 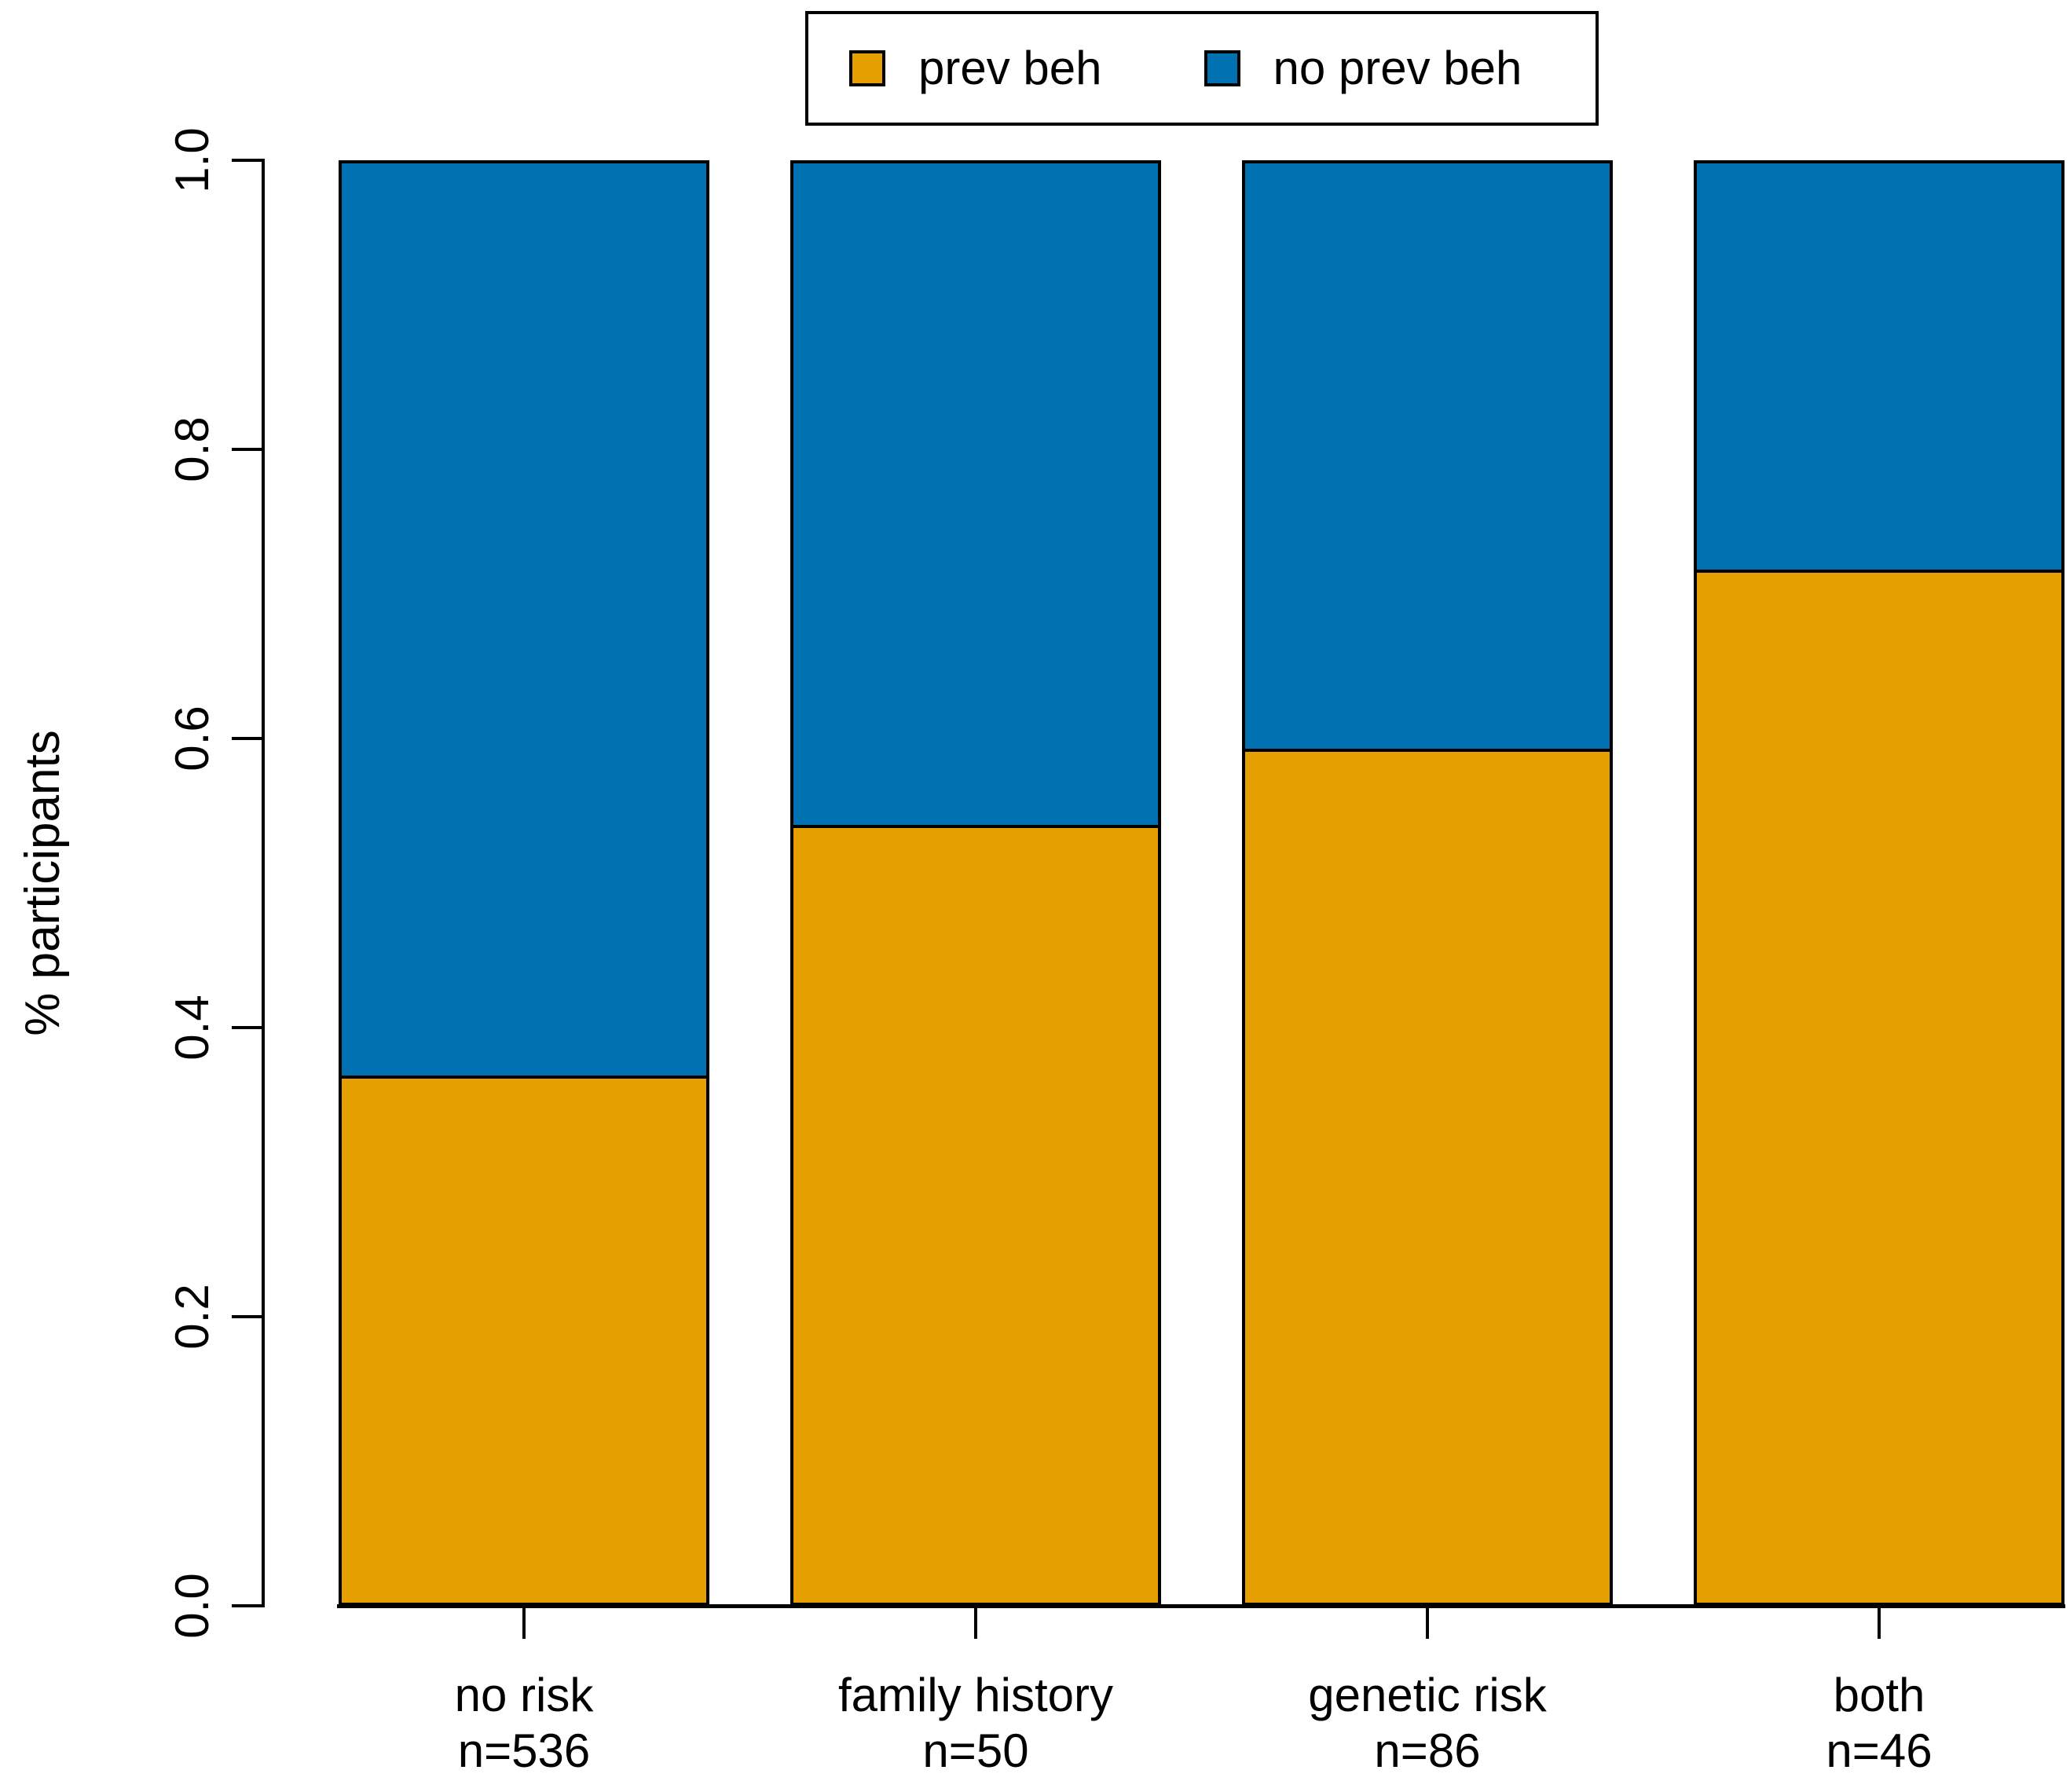 I want to click on x-category-label: both n=46, so click(x=1879, y=1723).